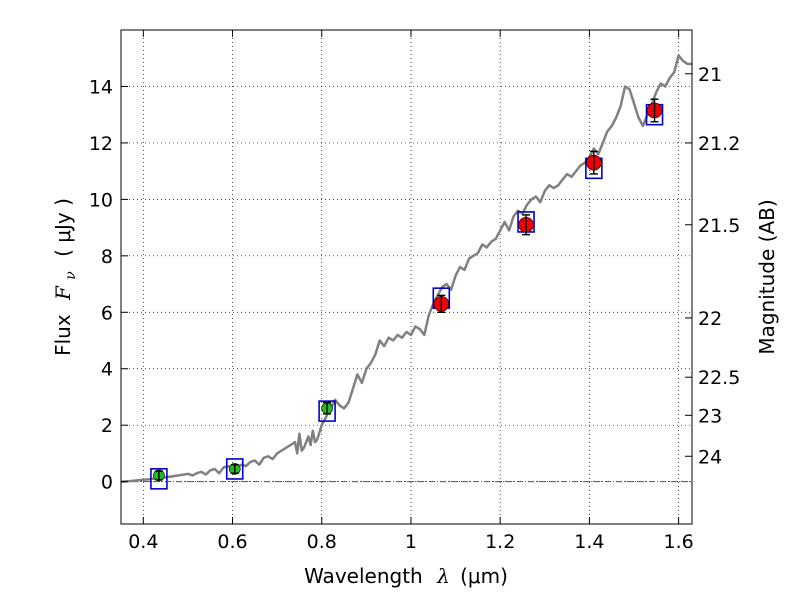 This screenshot has height=600, width=800. Describe the element at coordinates (107, 426) in the screenshot. I see `y-tick-label: 2` at that location.